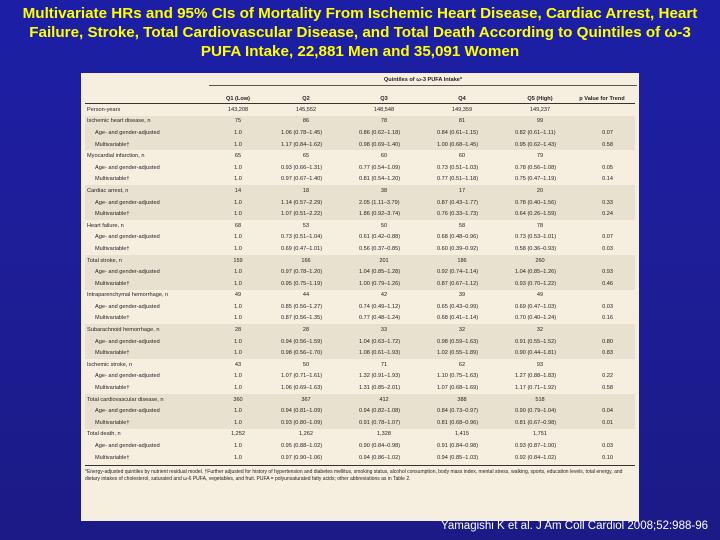 The image size is (720, 540). I want to click on table-cell: 0.84 (0.61–1.15), so click(458, 132).